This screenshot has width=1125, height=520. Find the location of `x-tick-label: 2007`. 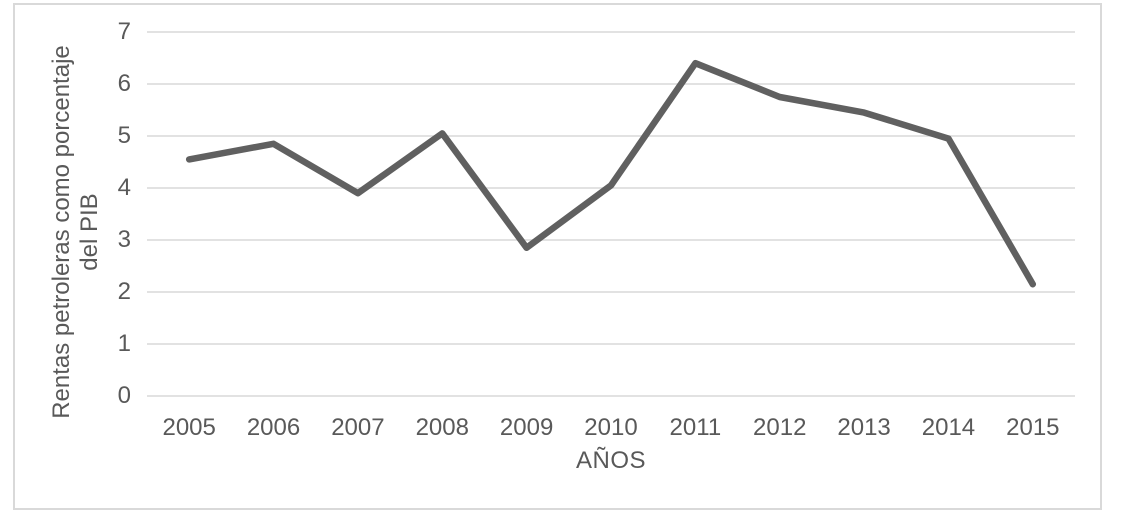

x-tick-label: 2007 is located at coordinates (358, 427).